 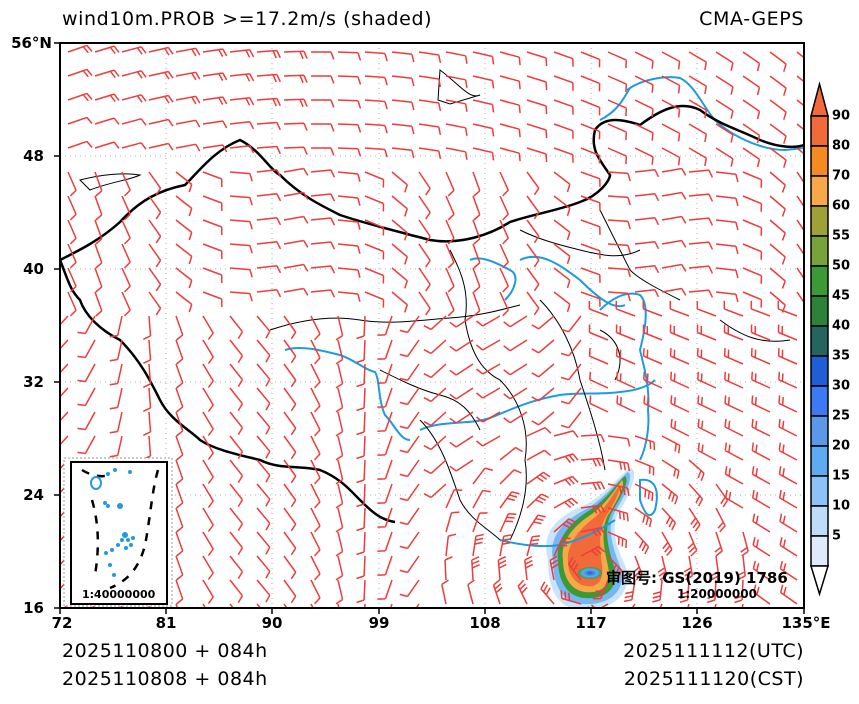 What do you see at coordinates (33, 608) in the screenshot?
I see `y-tick-16: 16` at bounding box center [33, 608].